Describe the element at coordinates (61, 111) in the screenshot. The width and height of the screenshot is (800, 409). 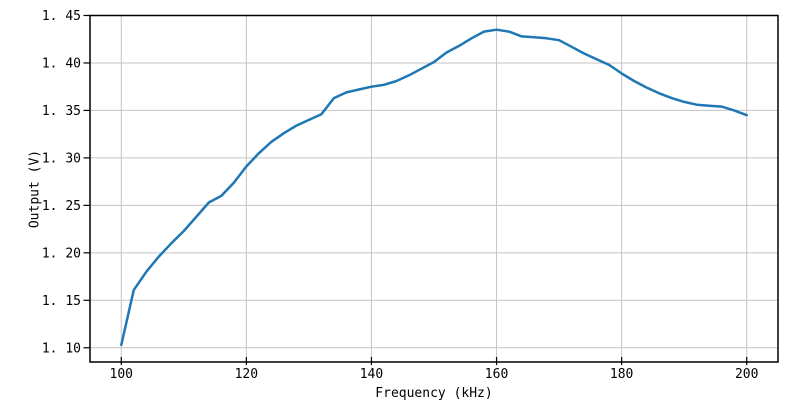
I see `y-tick-label: 1. 35` at that location.